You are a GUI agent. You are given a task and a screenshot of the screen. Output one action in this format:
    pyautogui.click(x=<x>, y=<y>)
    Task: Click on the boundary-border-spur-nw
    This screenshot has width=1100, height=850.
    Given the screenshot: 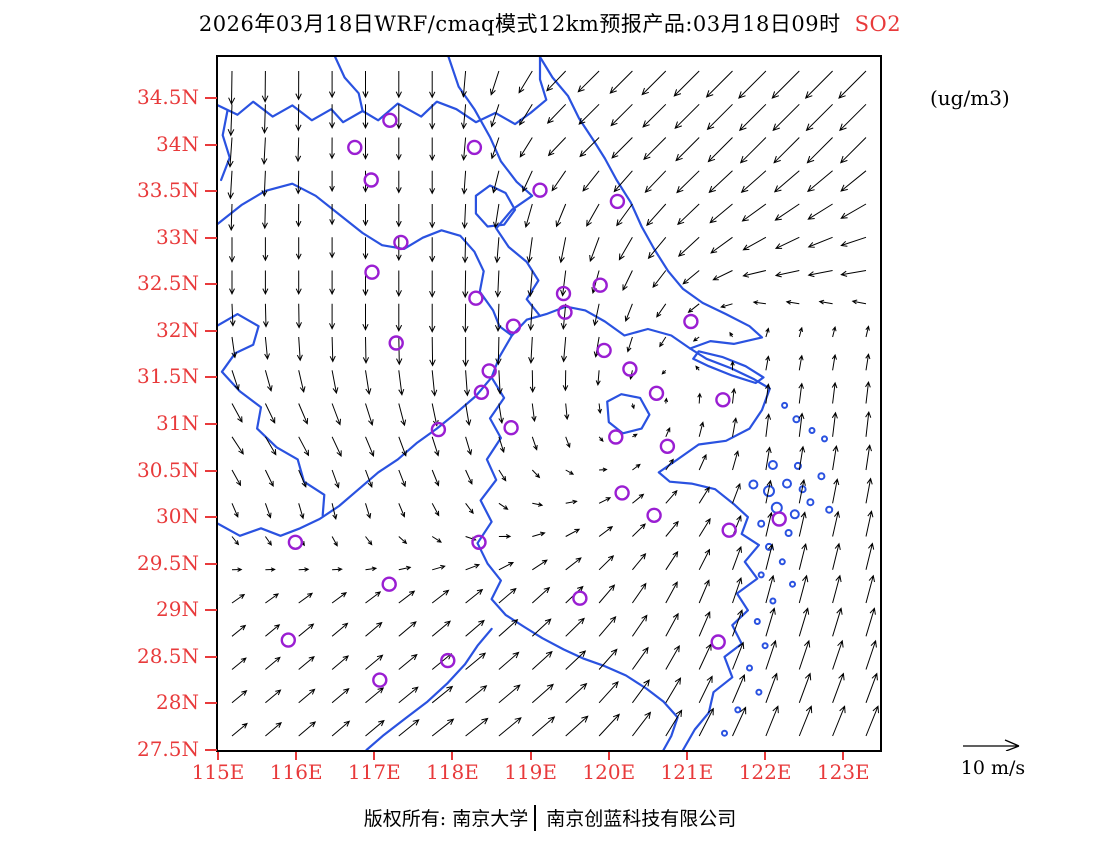 What is the action you would take?
    pyautogui.click(x=225, y=145)
    